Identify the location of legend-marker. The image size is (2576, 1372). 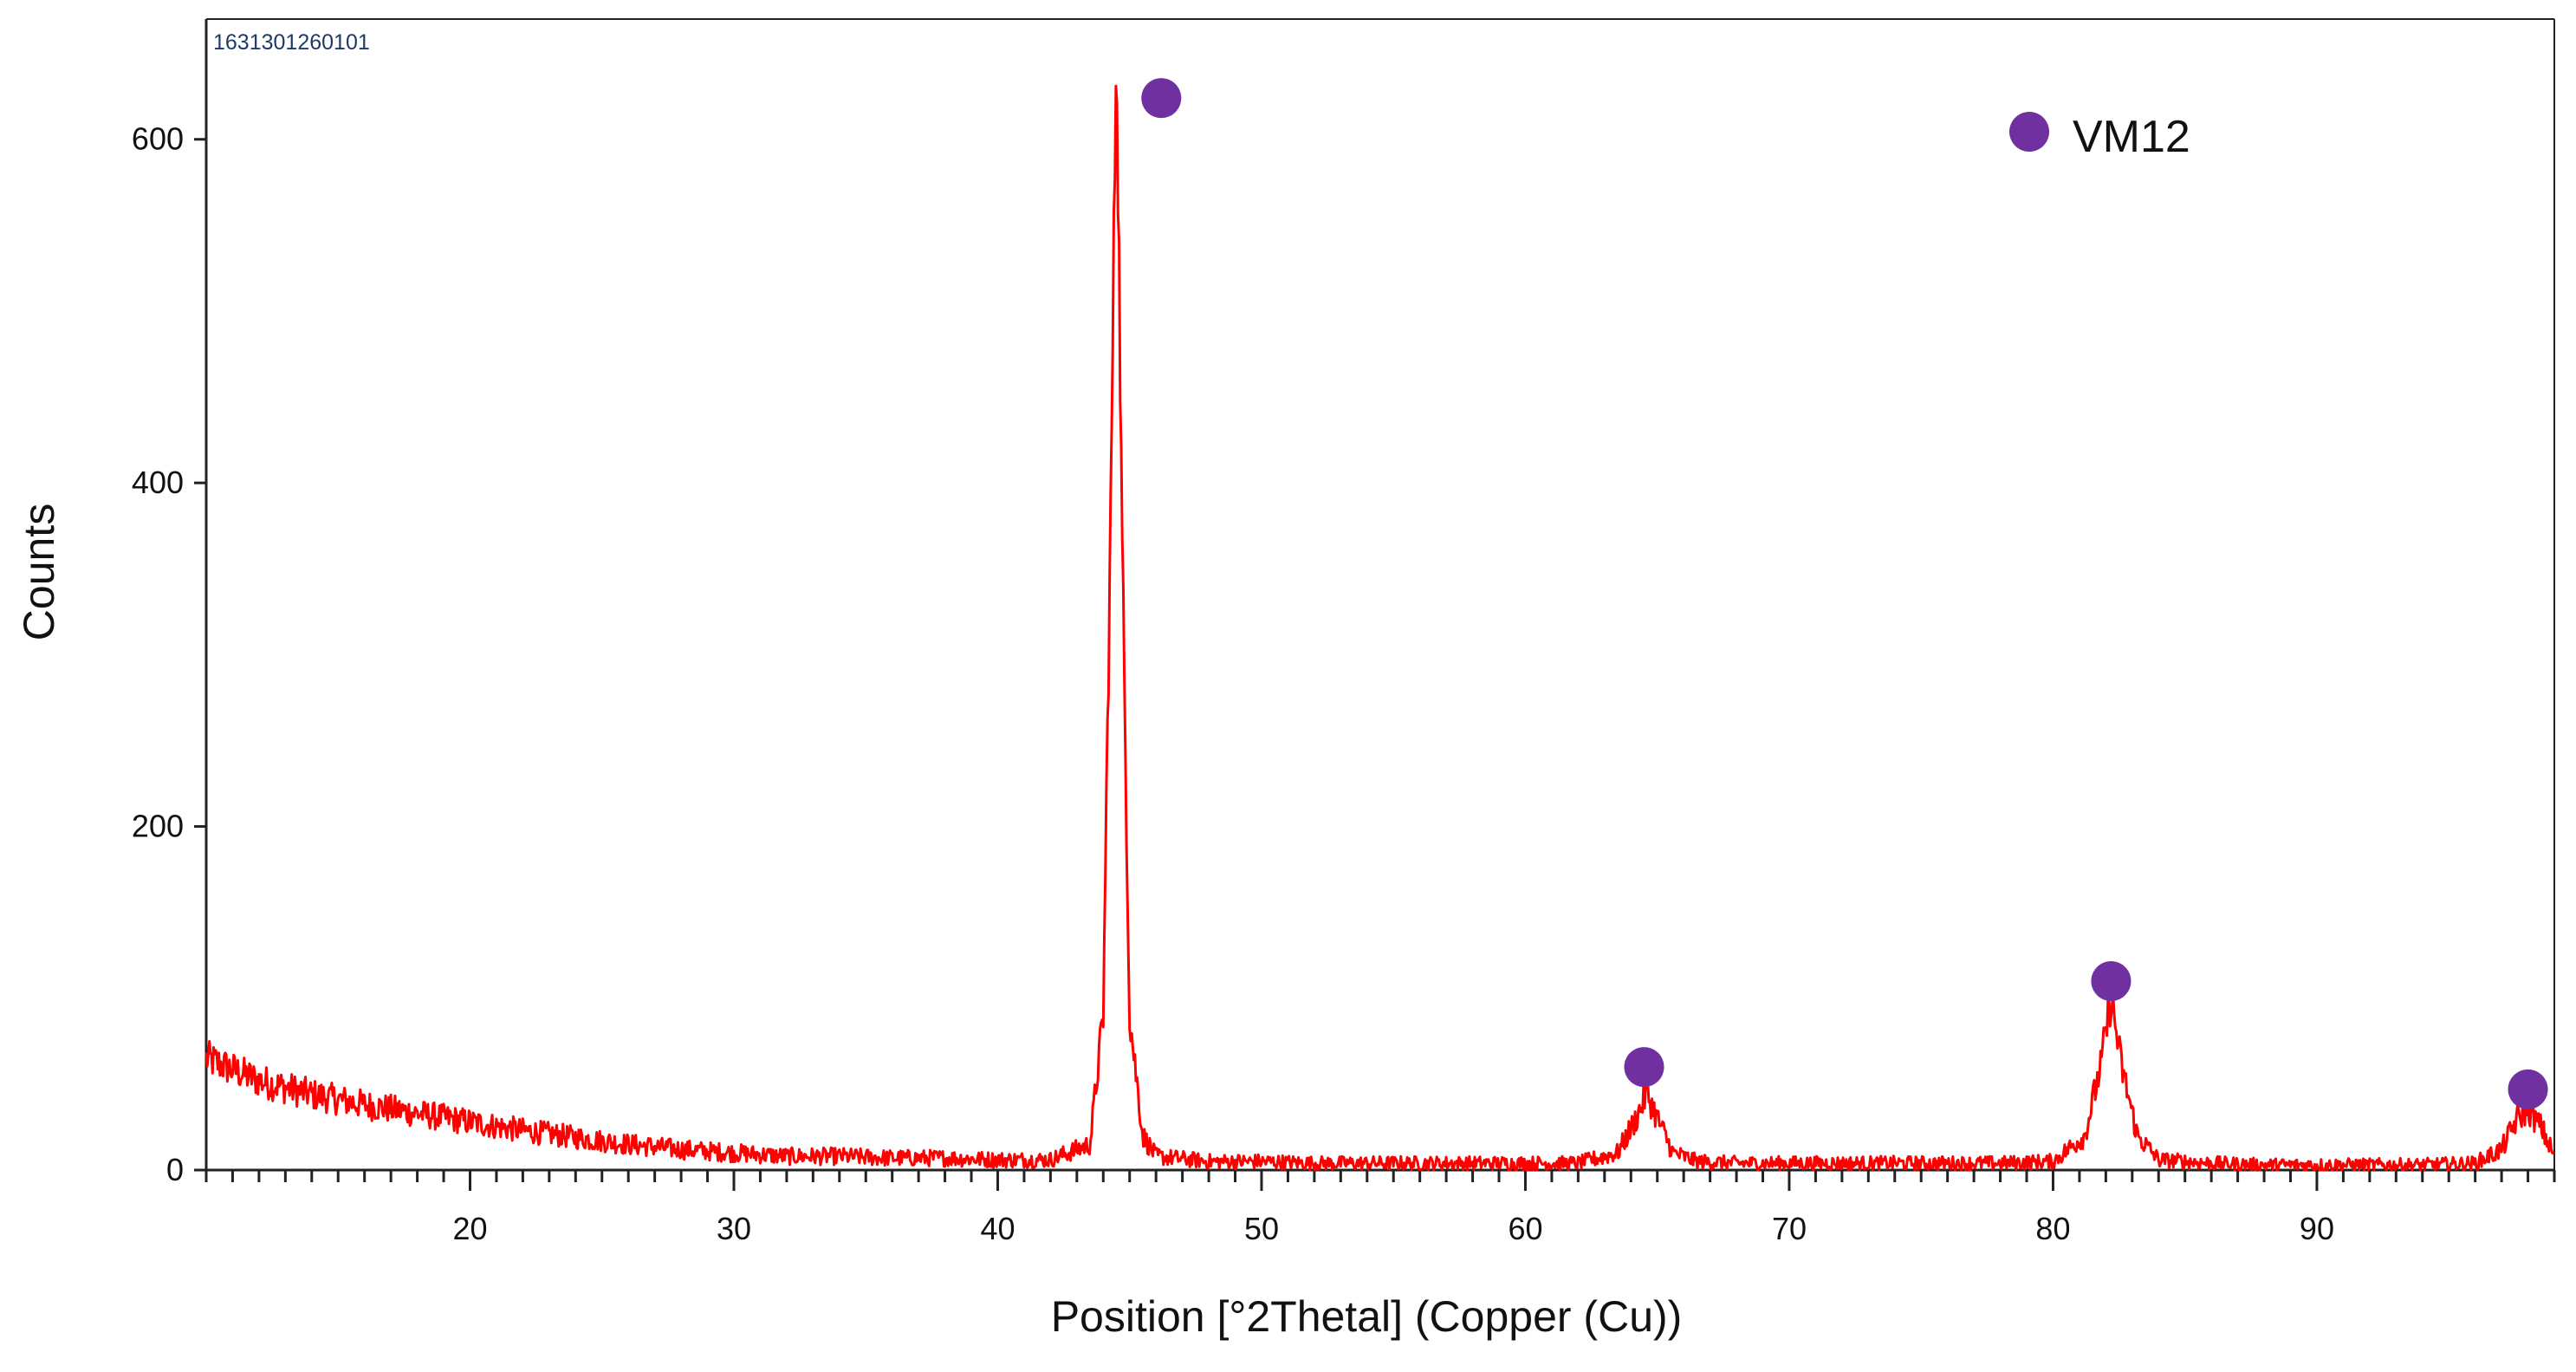
(2029, 132).